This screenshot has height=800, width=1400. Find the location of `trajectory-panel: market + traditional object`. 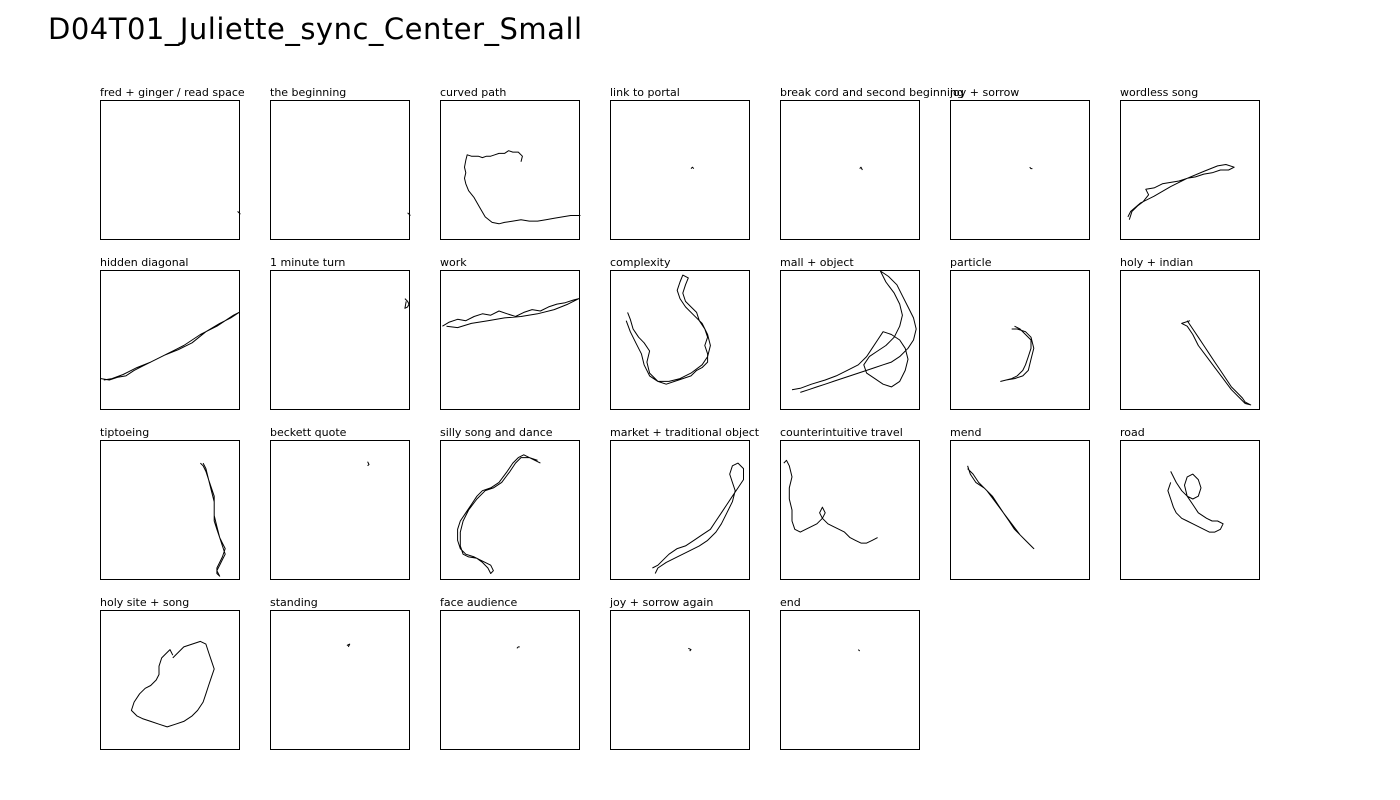

trajectory-panel: market + traditional object is located at coordinates (695, 511).